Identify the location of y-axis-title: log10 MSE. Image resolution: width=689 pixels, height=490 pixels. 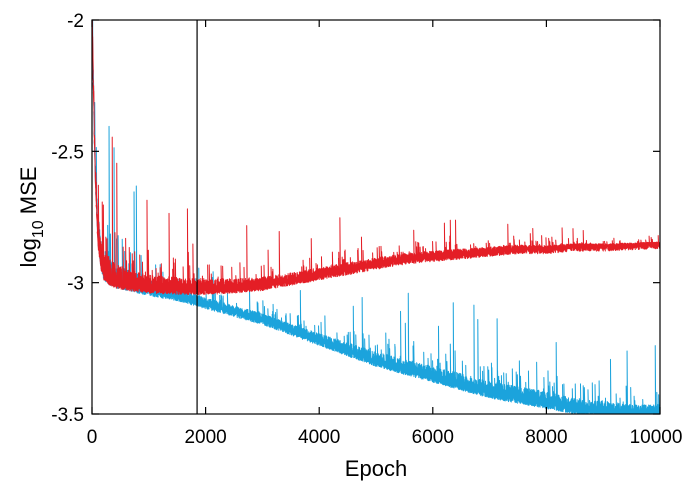
(31, 217).